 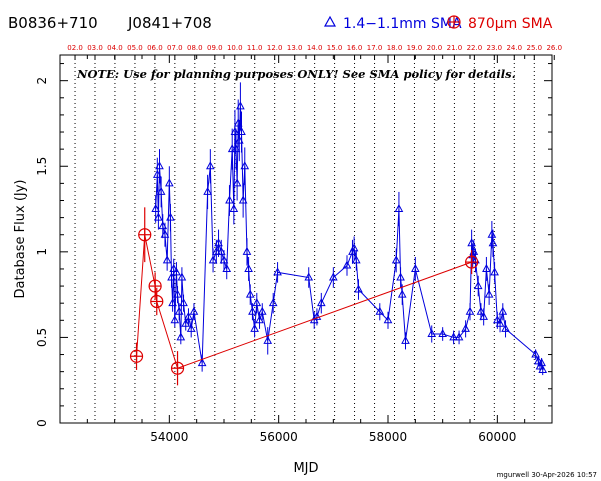 I want to click on top-axis-tick-label: 23.0, so click(x=495, y=48).